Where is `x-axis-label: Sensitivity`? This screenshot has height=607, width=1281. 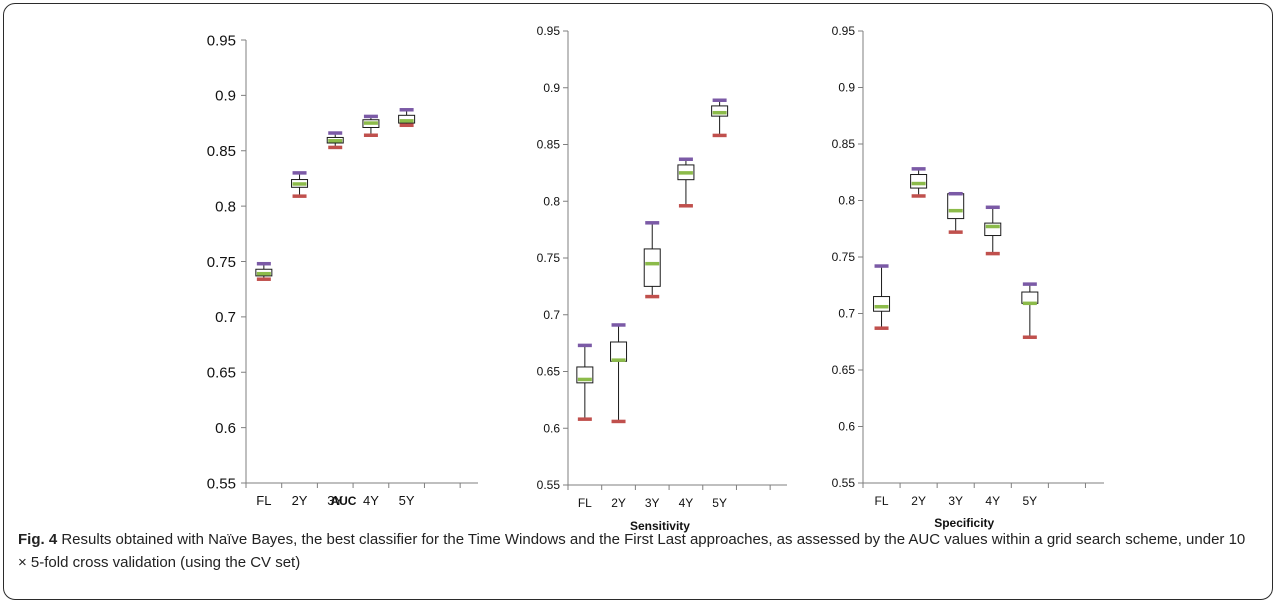 x-axis-label: Sensitivity is located at coordinates (660, 526).